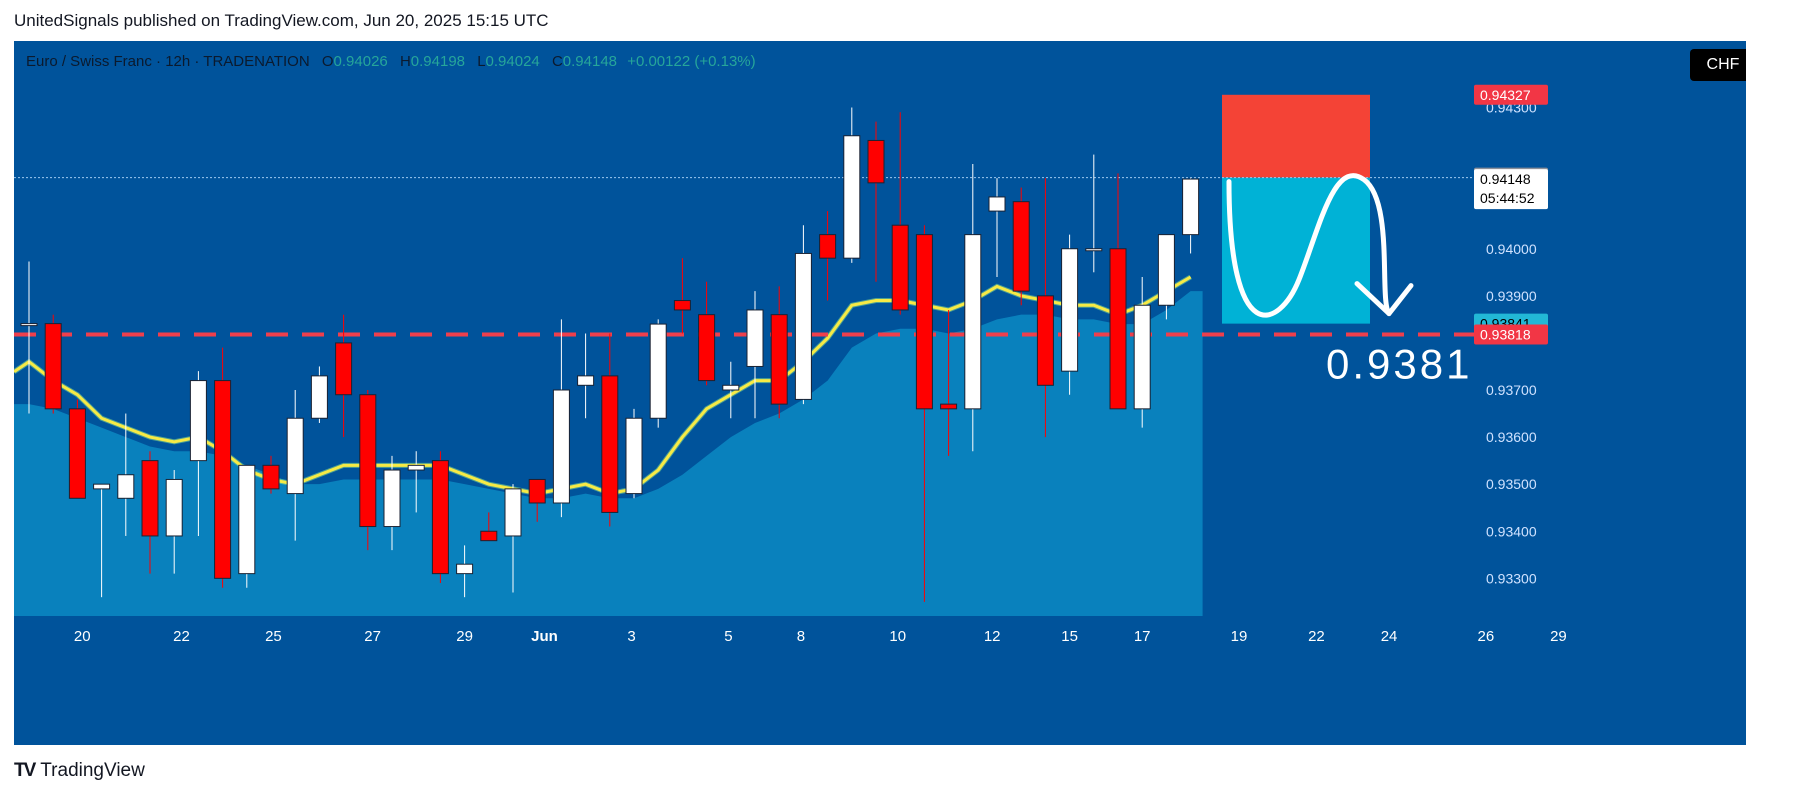 The height and width of the screenshot is (799, 1793). I want to click on y-tick-label: 0.93500, so click(1511, 484).